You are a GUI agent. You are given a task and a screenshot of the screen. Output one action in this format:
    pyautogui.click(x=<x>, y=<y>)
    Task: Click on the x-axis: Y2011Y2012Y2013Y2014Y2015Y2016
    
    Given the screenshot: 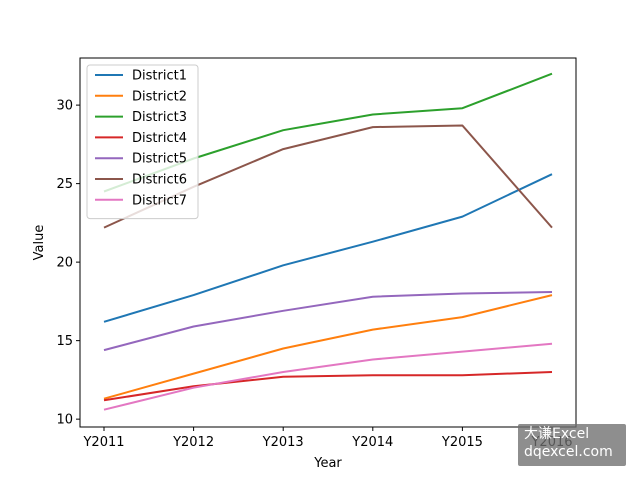 What is the action you would take?
    pyautogui.click(x=327, y=438)
    